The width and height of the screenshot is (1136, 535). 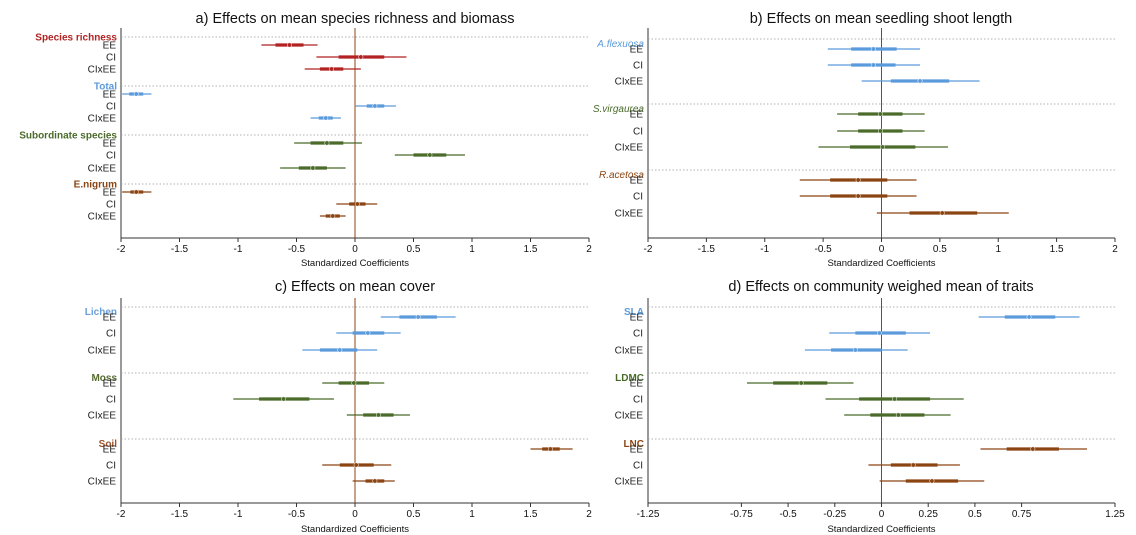 What do you see at coordinates (633, 444) in the screenshot?
I see `group-label: LNC` at bounding box center [633, 444].